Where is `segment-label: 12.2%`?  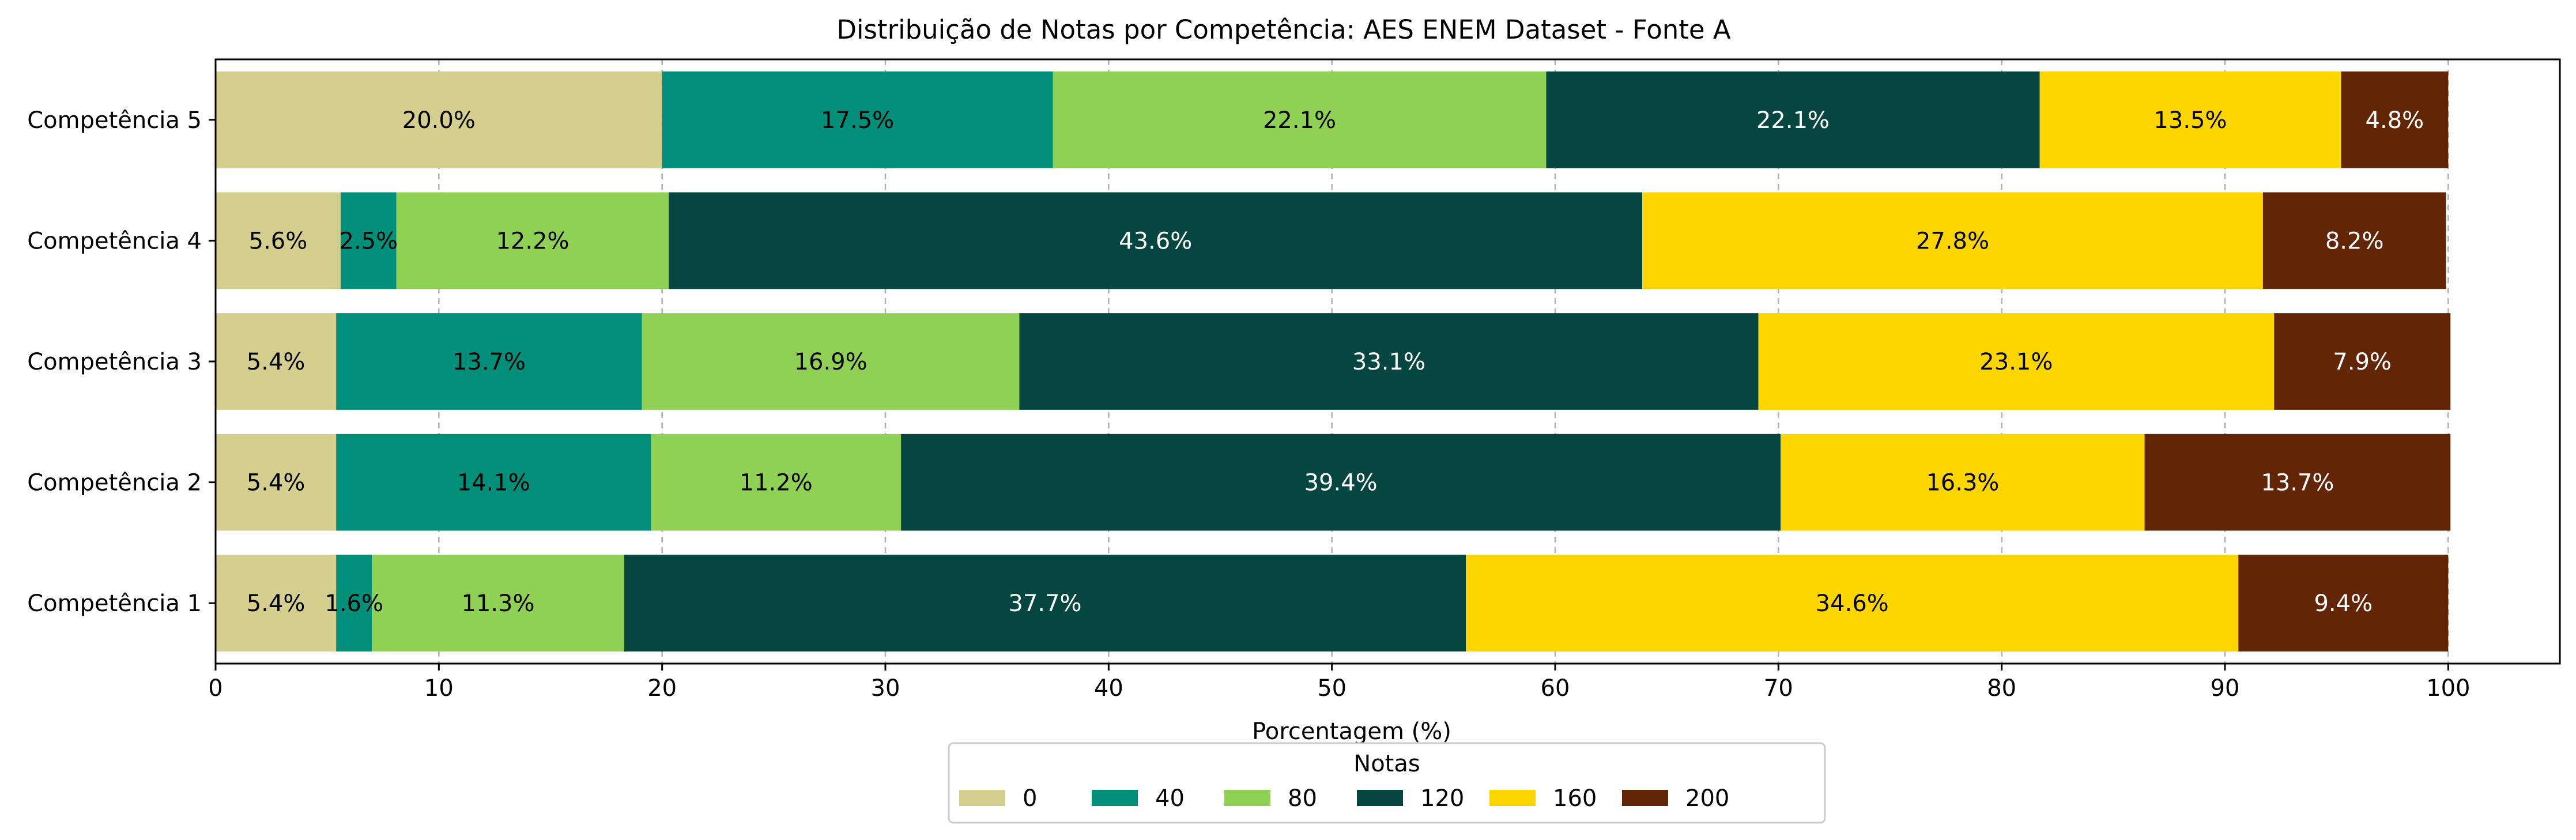
segment-label: 12.2% is located at coordinates (532, 241).